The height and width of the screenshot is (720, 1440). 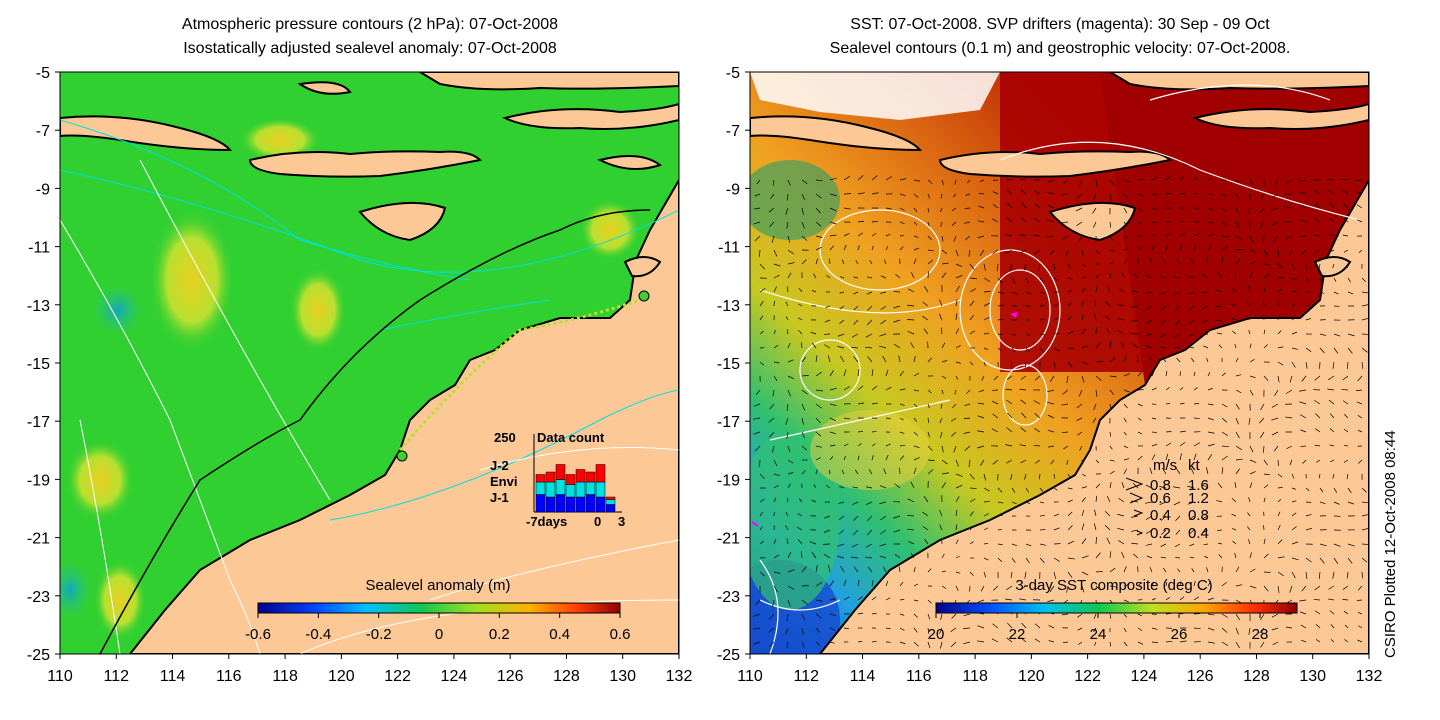 I want to click on inset-bars, so click(x=575, y=488).